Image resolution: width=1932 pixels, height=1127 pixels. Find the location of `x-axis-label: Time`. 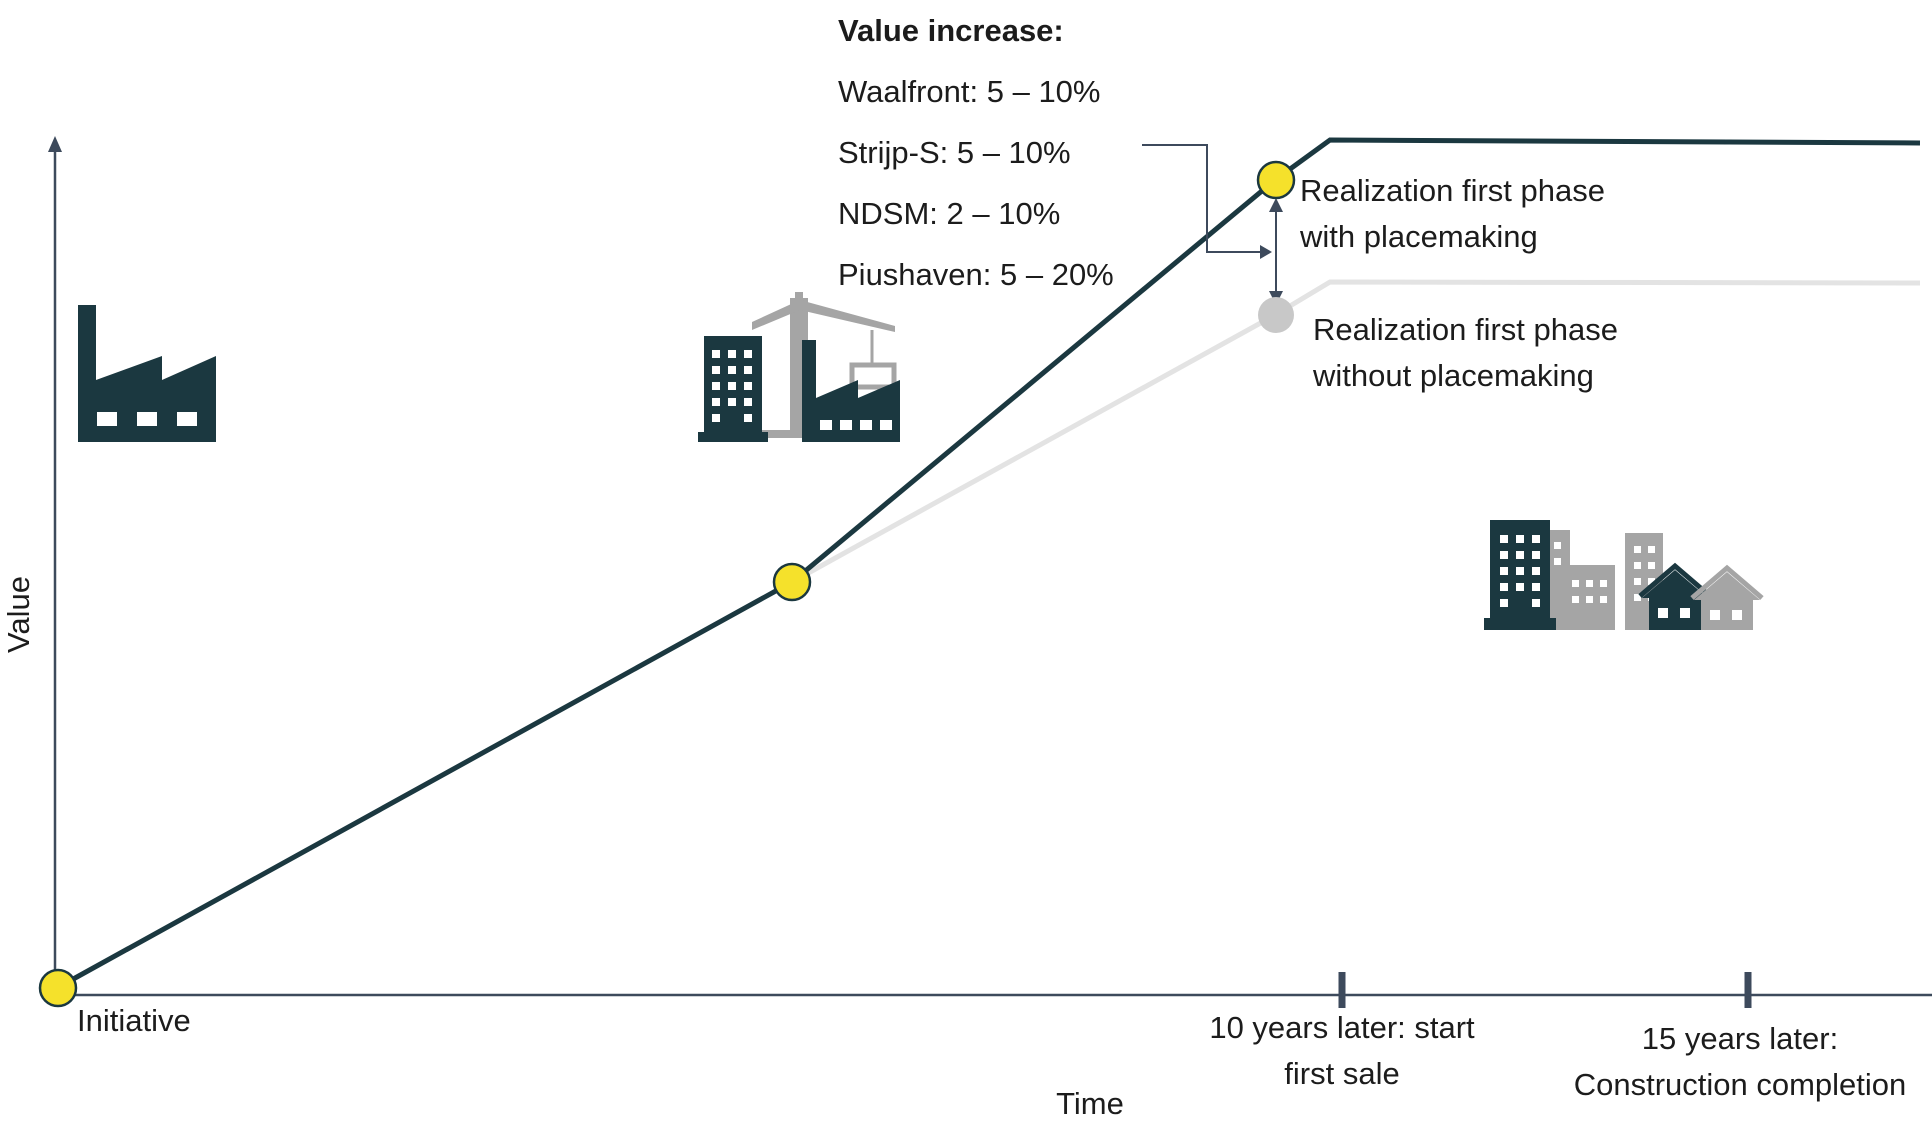

x-axis-label: Time is located at coordinates (1090, 1103).